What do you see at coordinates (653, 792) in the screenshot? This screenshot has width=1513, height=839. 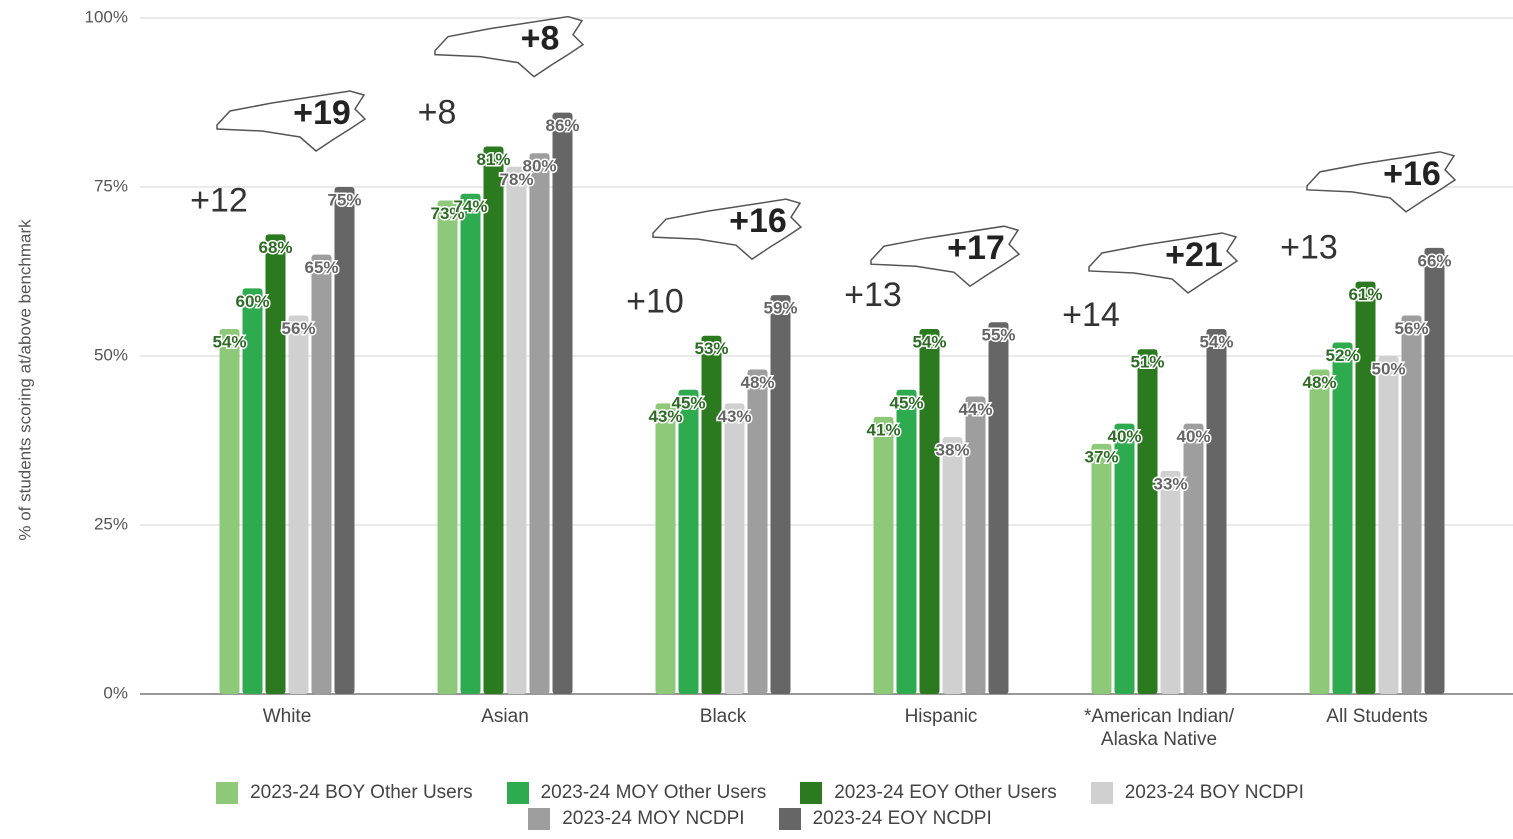 I see `legend-label: 2023-24 MOY Other Users` at bounding box center [653, 792].